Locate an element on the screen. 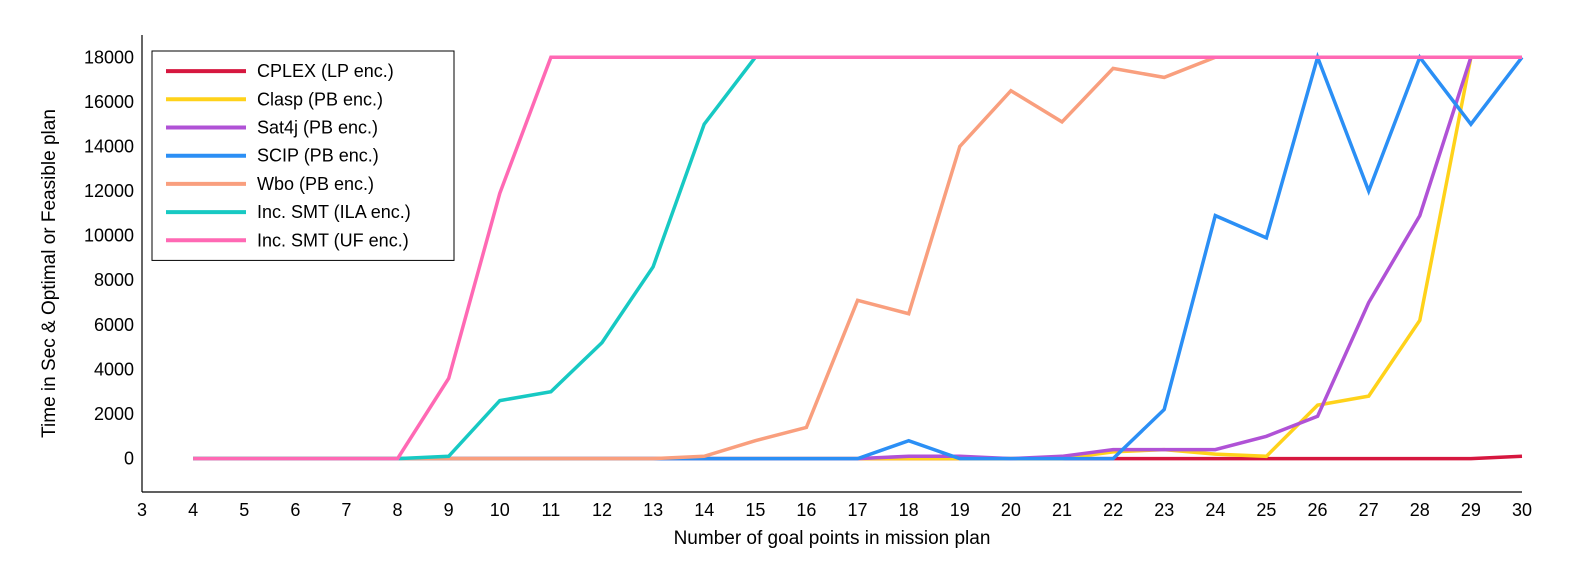  y-tick-label: 12000 is located at coordinates (109, 191).